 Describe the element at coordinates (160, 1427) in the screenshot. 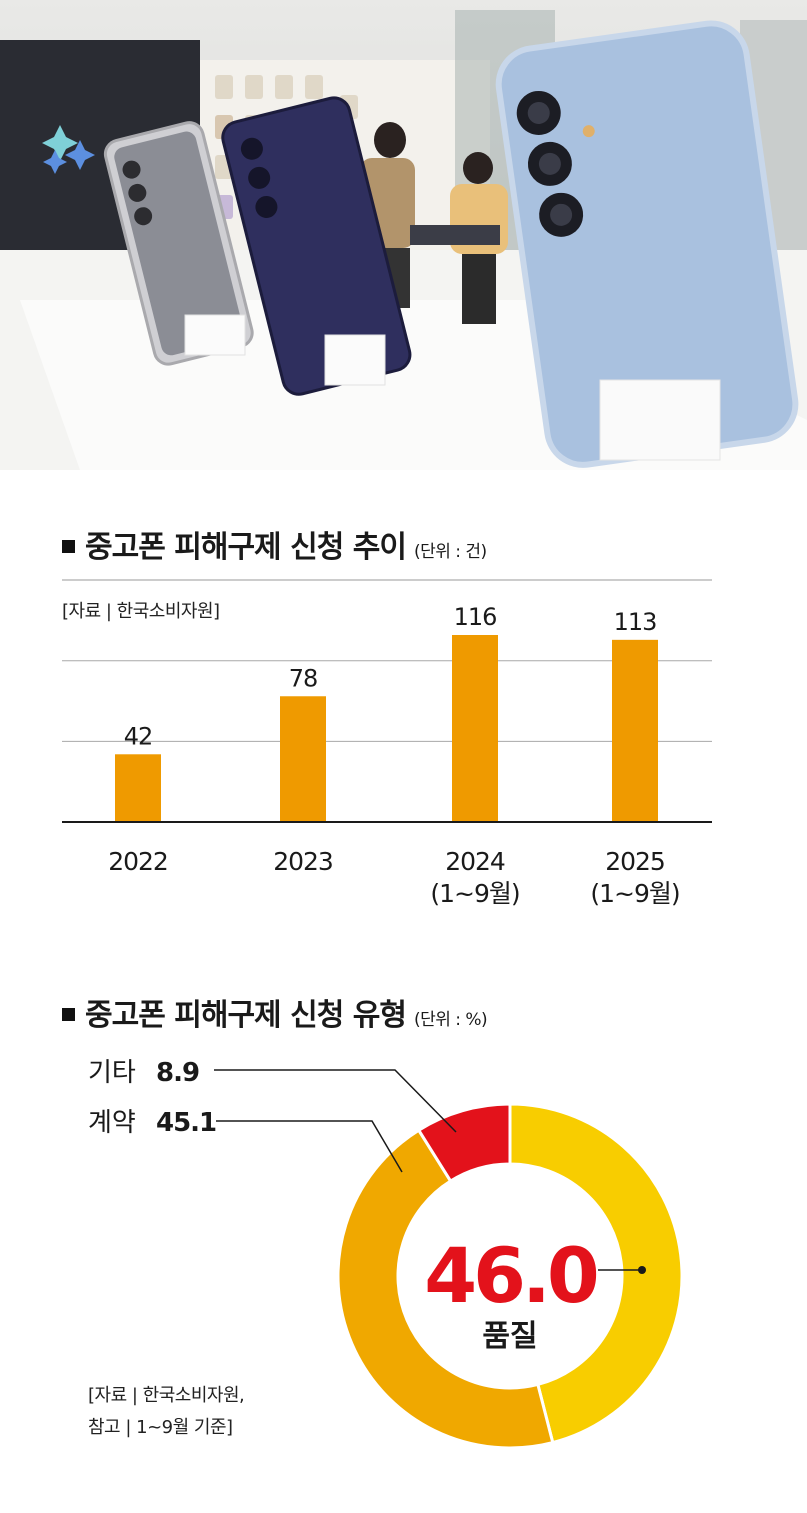

I see `donut-source-line-2: 참고 | 1~9월 기준]` at that location.